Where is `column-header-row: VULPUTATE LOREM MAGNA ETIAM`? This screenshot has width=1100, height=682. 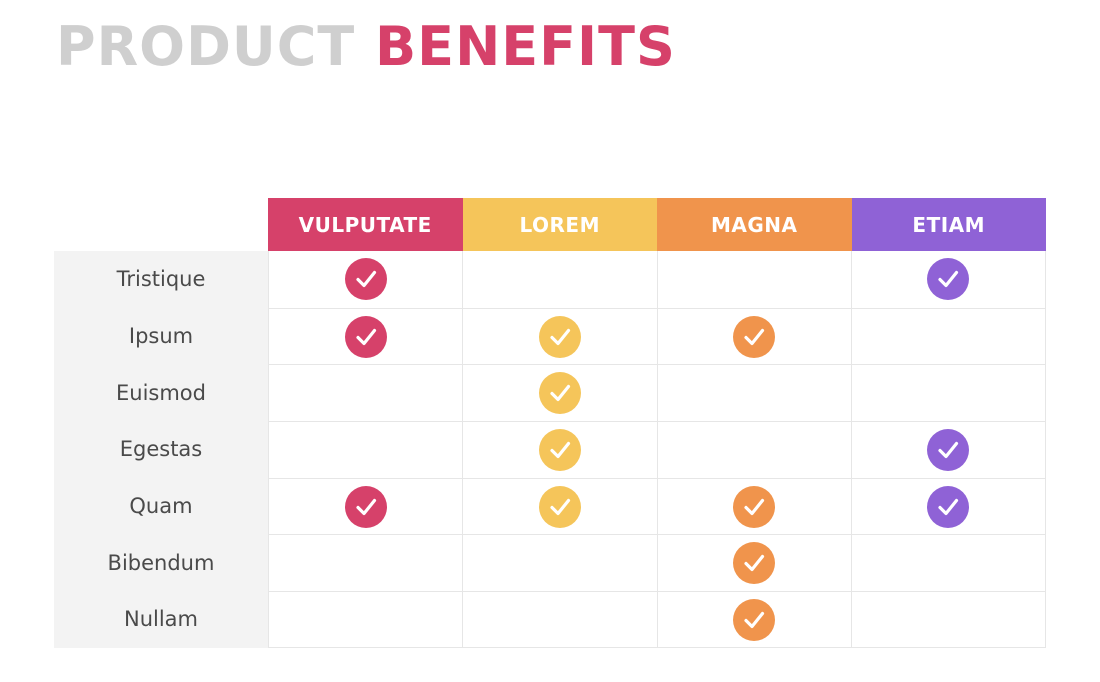
column-header-row: VULPUTATE LOREM MAGNA ETIAM is located at coordinates (657, 224).